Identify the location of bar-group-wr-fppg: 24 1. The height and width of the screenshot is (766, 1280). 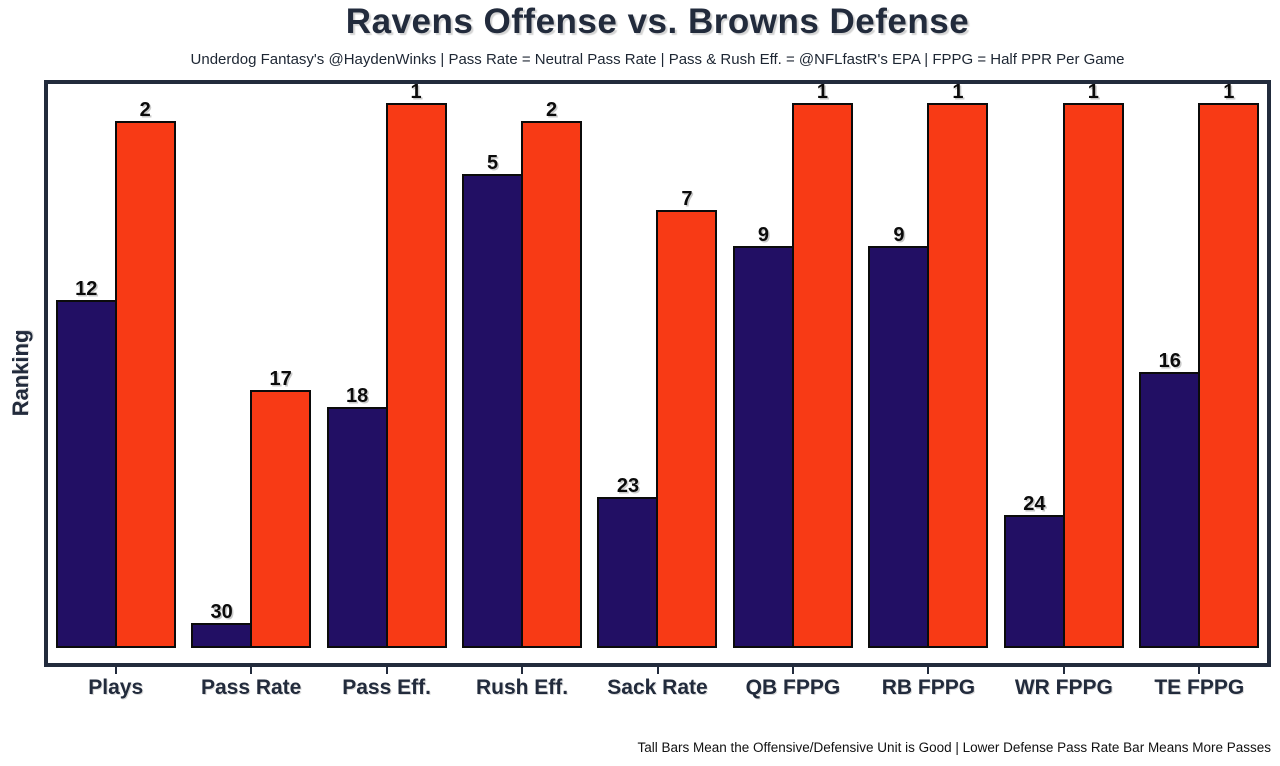
(1063, 365).